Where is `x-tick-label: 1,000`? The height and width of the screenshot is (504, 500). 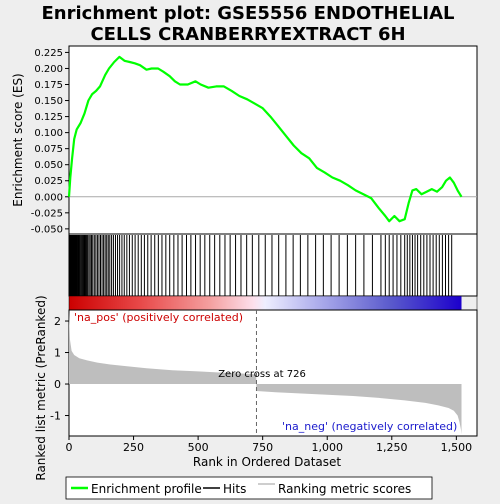 x-tick-label: 1,000 is located at coordinates (327, 447).